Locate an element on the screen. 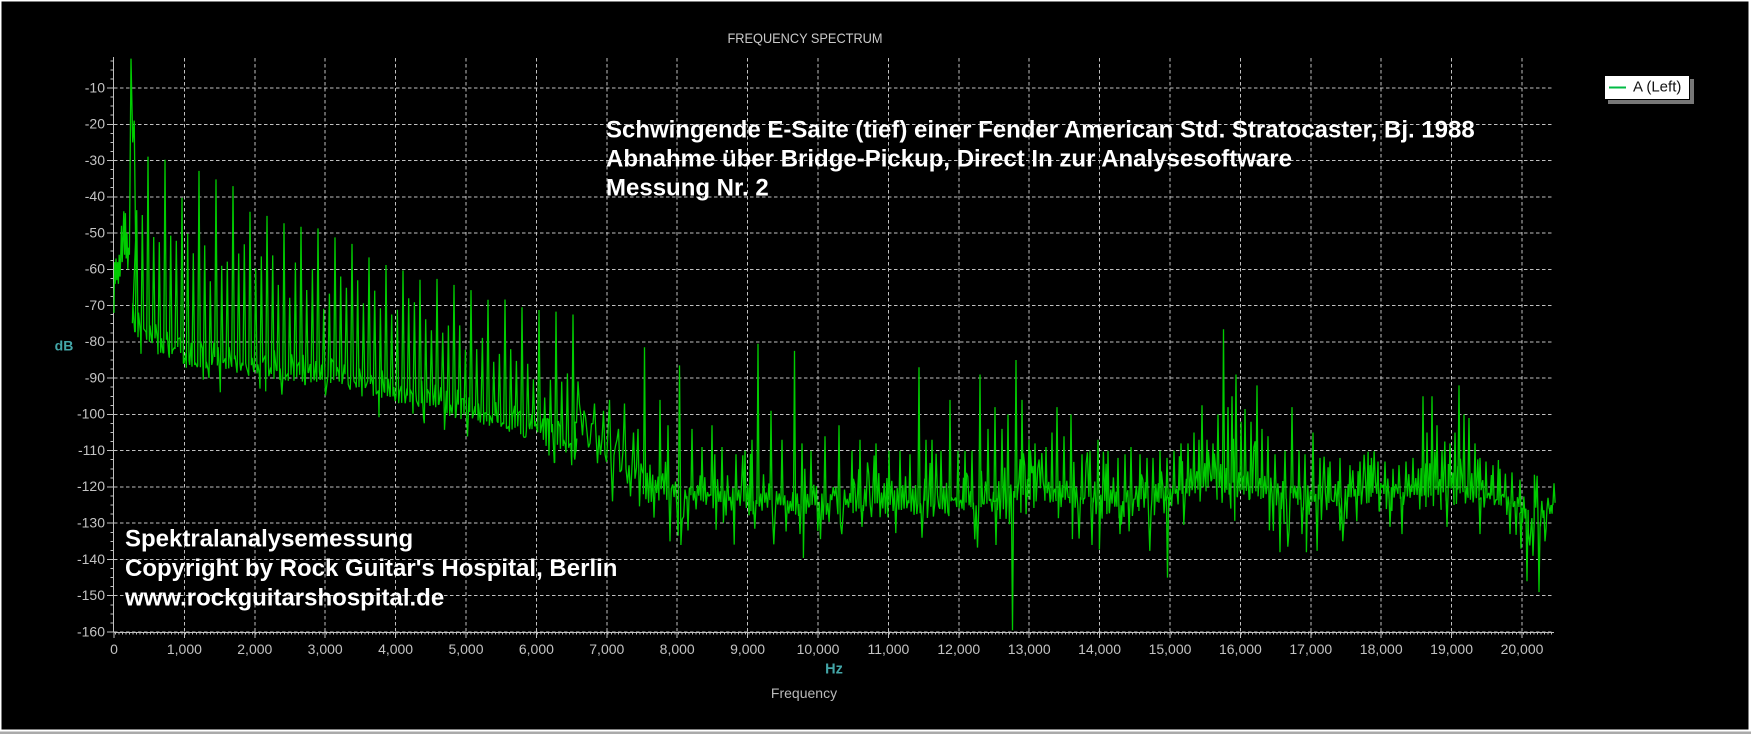 This screenshot has height=734, width=1751. svg-text: -30 is located at coordinates (95, 160).